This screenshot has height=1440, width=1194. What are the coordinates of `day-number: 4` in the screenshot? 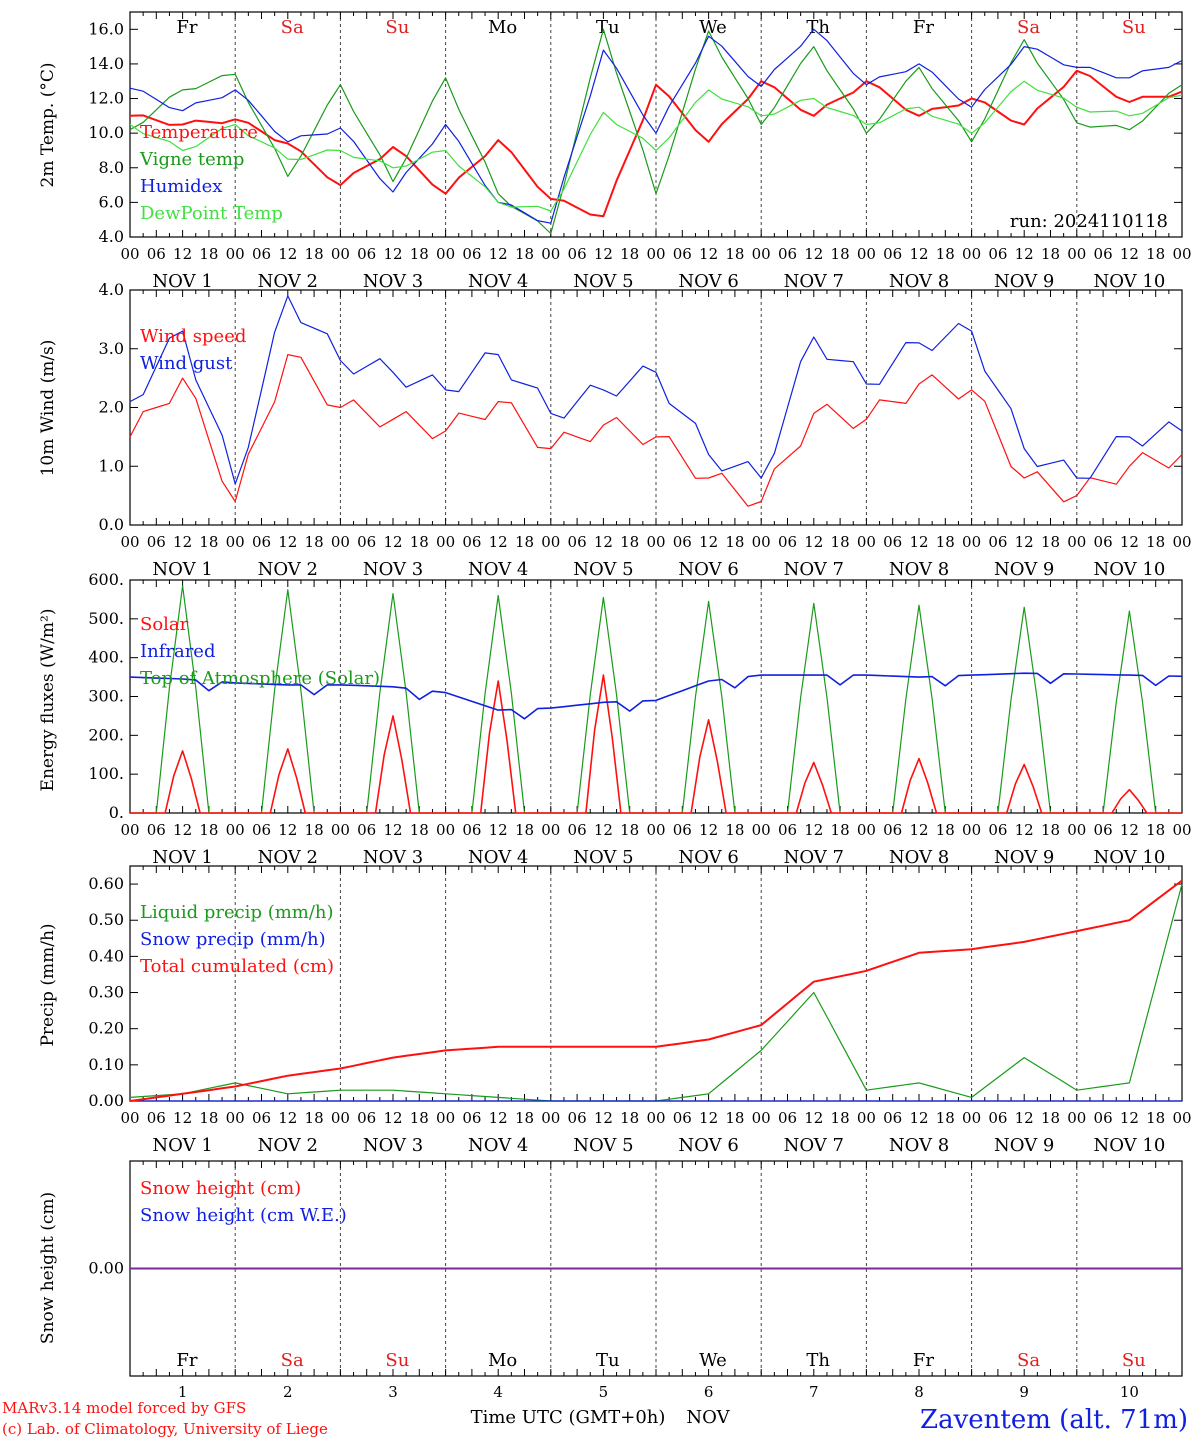 It's located at (498, 1392).